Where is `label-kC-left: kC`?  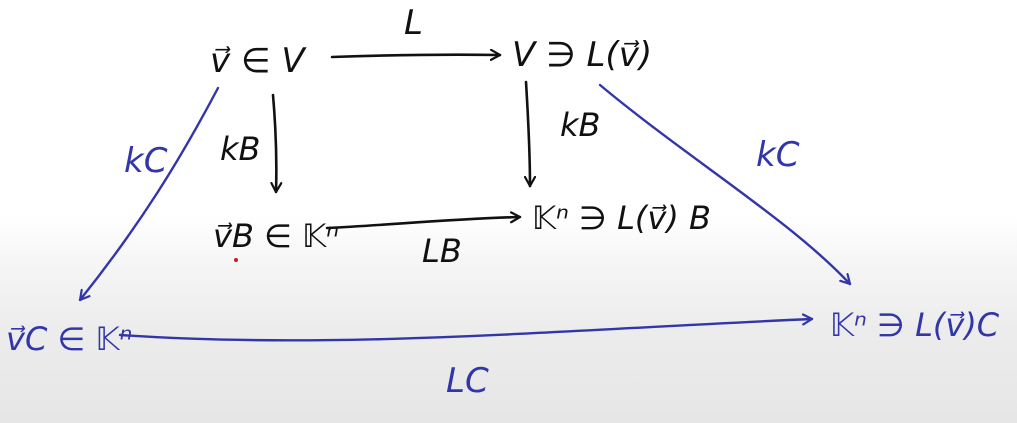
label-kC-left: kC is located at coordinates (146, 161).